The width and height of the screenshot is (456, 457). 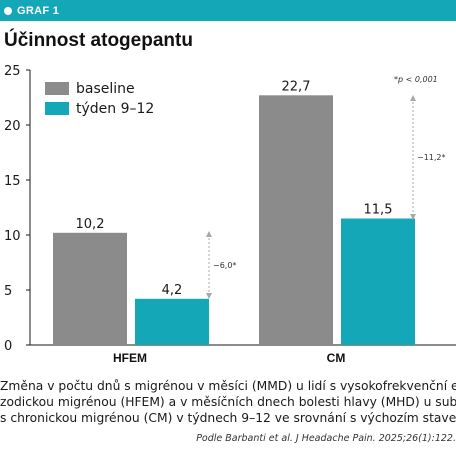 What do you see at coordinates (228, 10) in the screenshot?
I see `figure-header-bar: GRAF 1` at bounding box center [228, 10].